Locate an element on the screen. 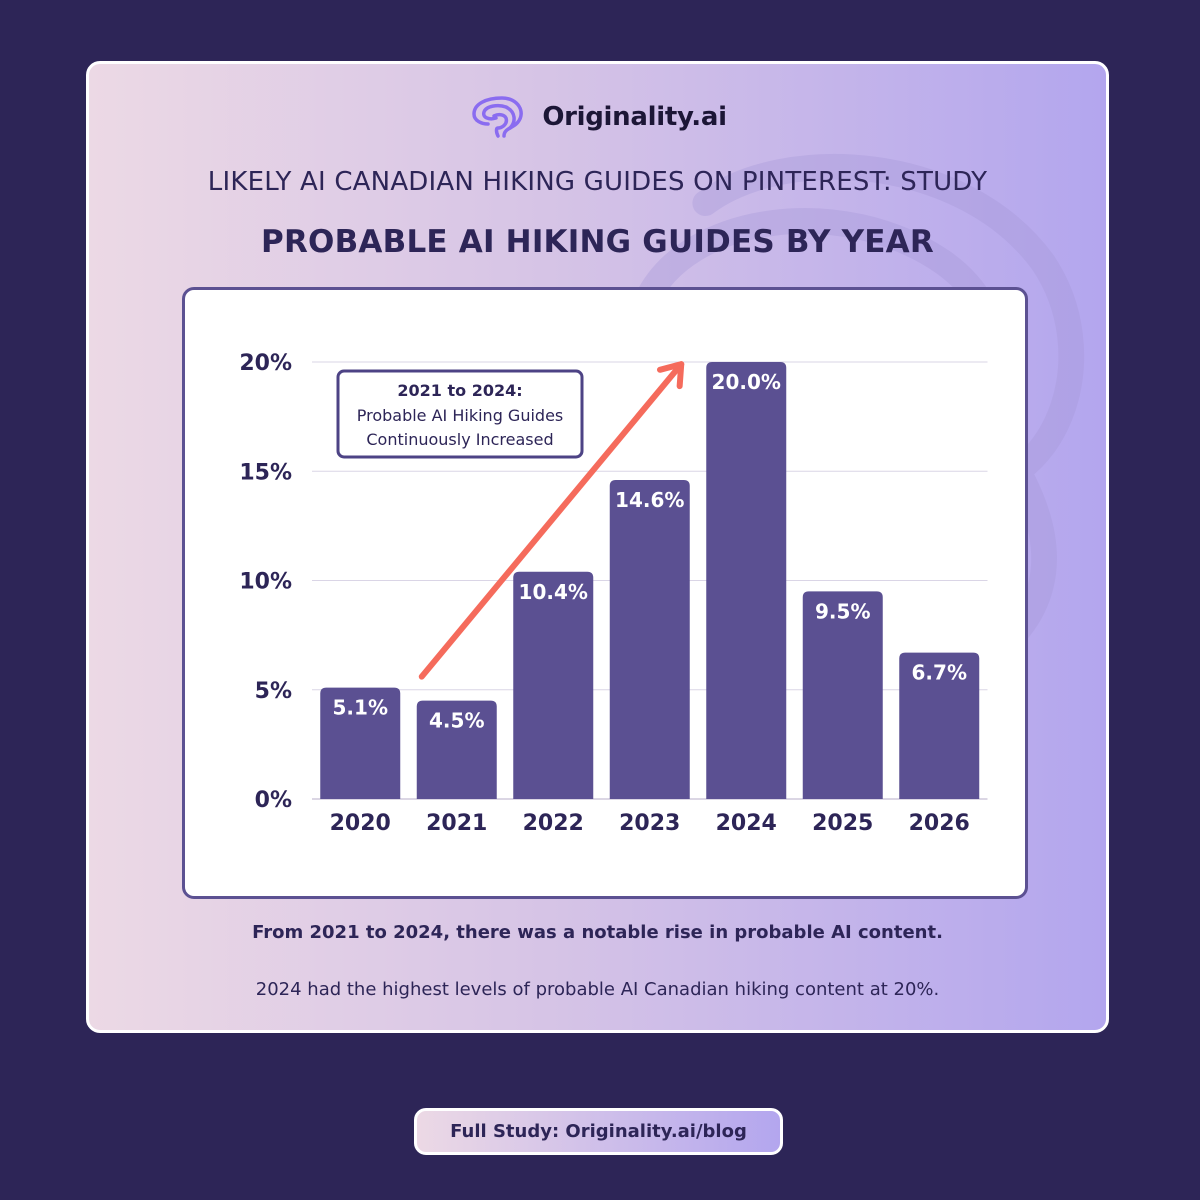 The image size is (1200, 1200). y-tick-label: 0% is located at coordinates (273, 800).